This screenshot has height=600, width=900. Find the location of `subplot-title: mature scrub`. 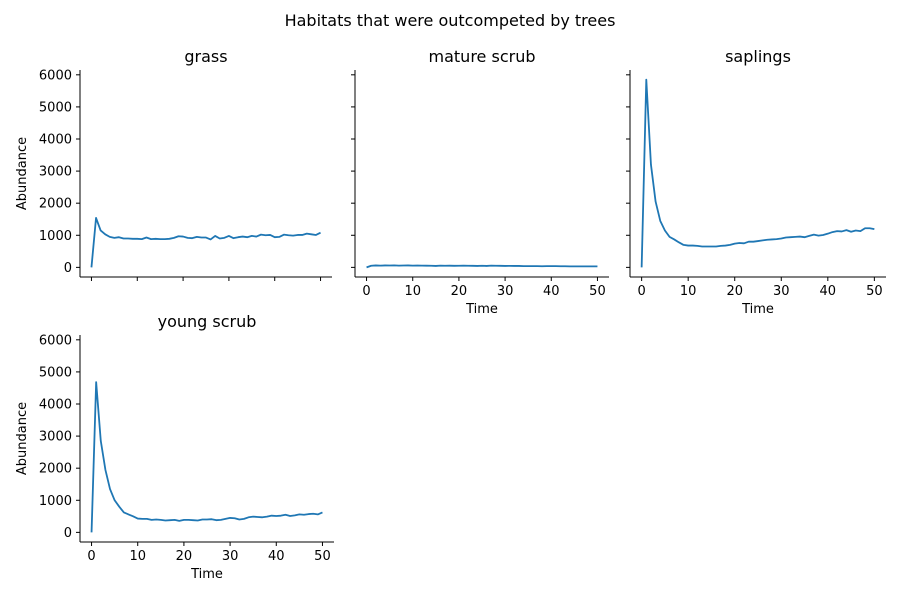

subplot-title: mature scrub is located at coordinates (482, 56).